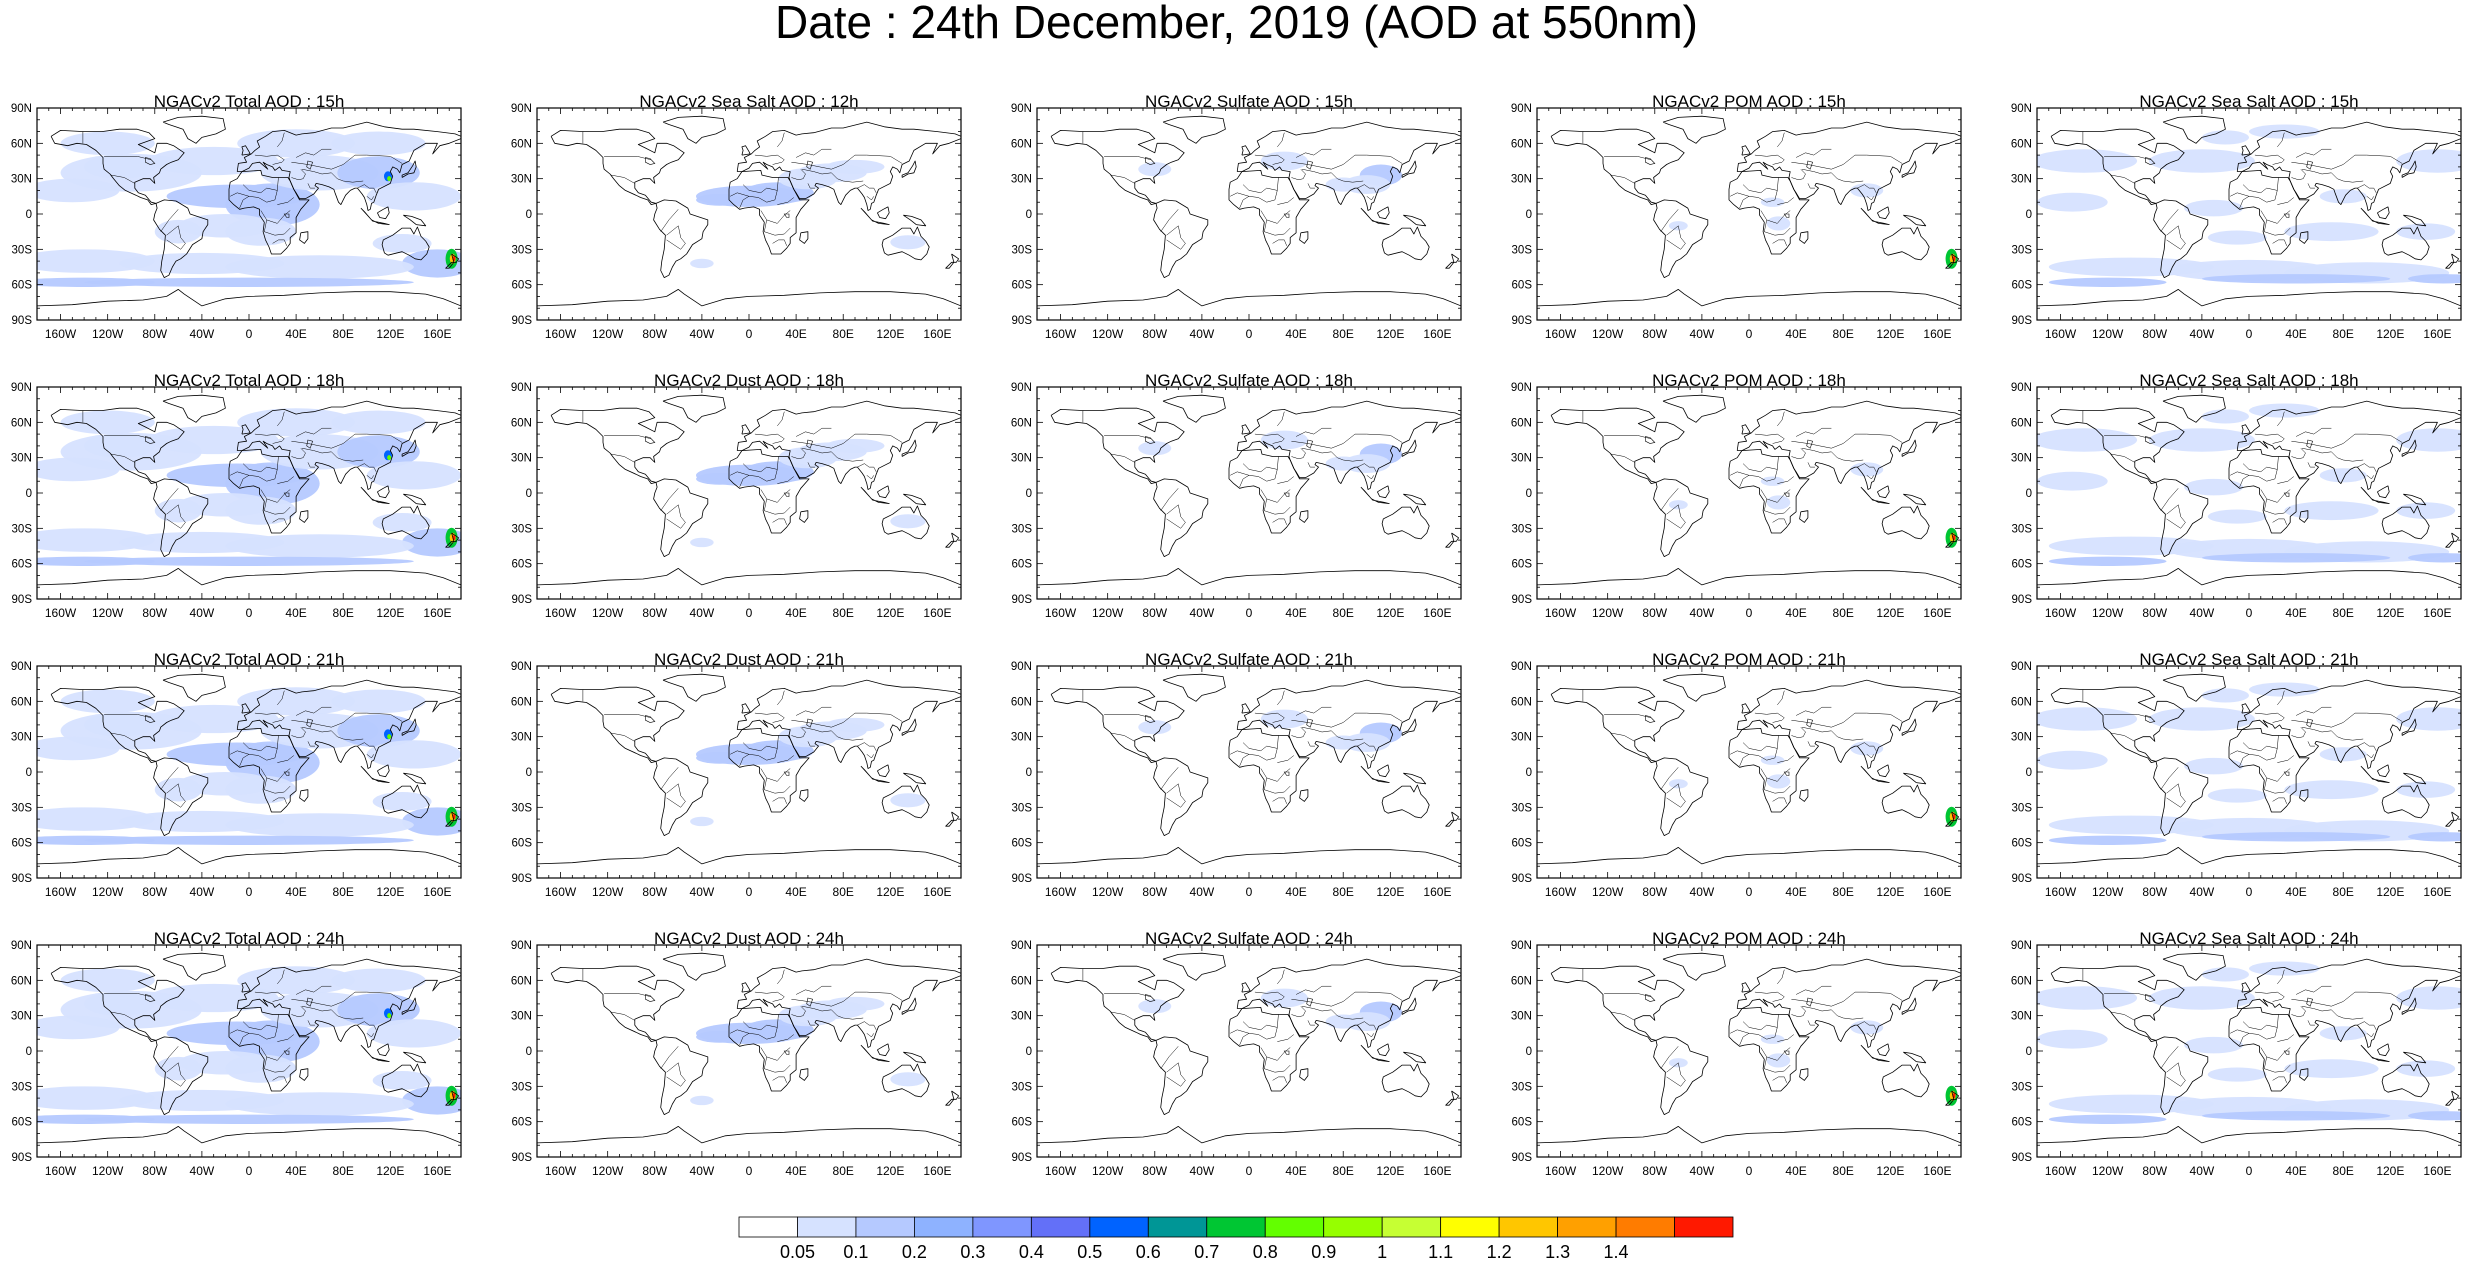 The height and width of the screenshot is (1265, 2473). Describe the element at coordinates (2194, 408) in the screenshot. I see `coastline-greenland` at that location.